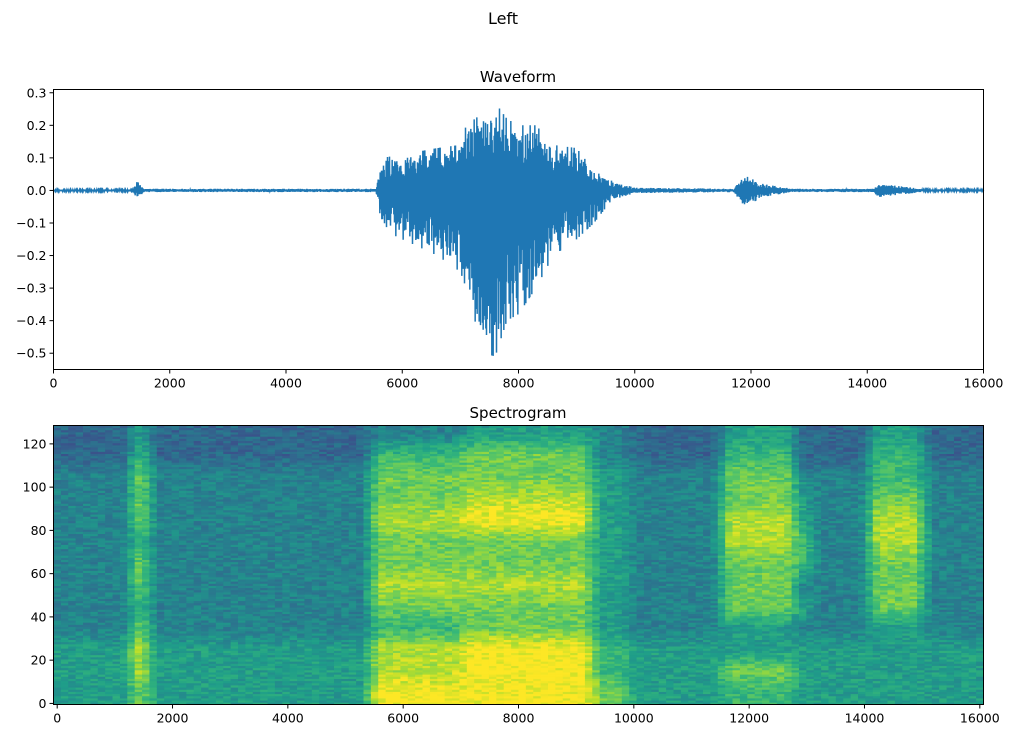  What do you see at coordinates (518, 413) in the screenshot?
I see `spectrogram-title: Spectrogram` at bounding box center [518, 413].